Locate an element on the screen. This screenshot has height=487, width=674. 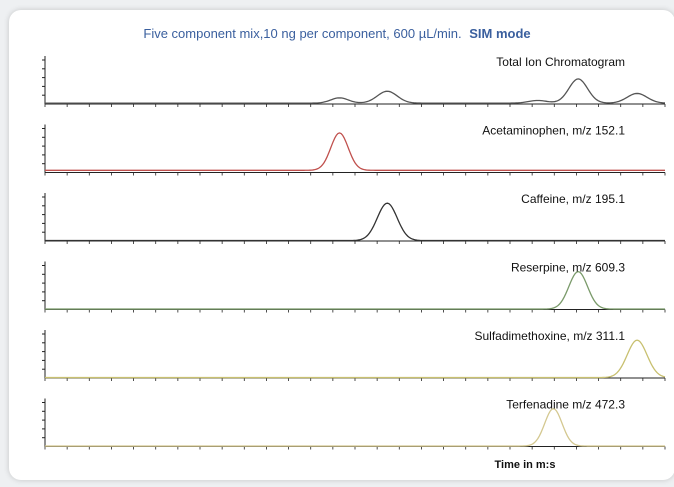
panel-5: Terfenadine m/z 472.3 is located at coordinates (354, 424).